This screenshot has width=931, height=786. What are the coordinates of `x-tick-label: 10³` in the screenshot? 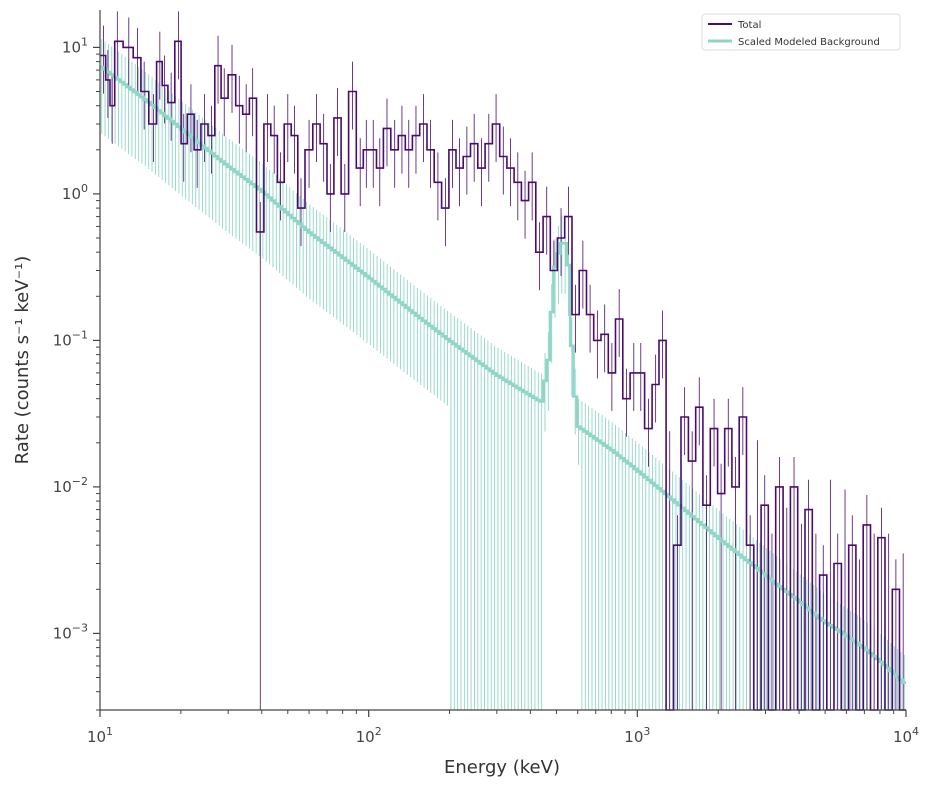 It's located at (637, 735).